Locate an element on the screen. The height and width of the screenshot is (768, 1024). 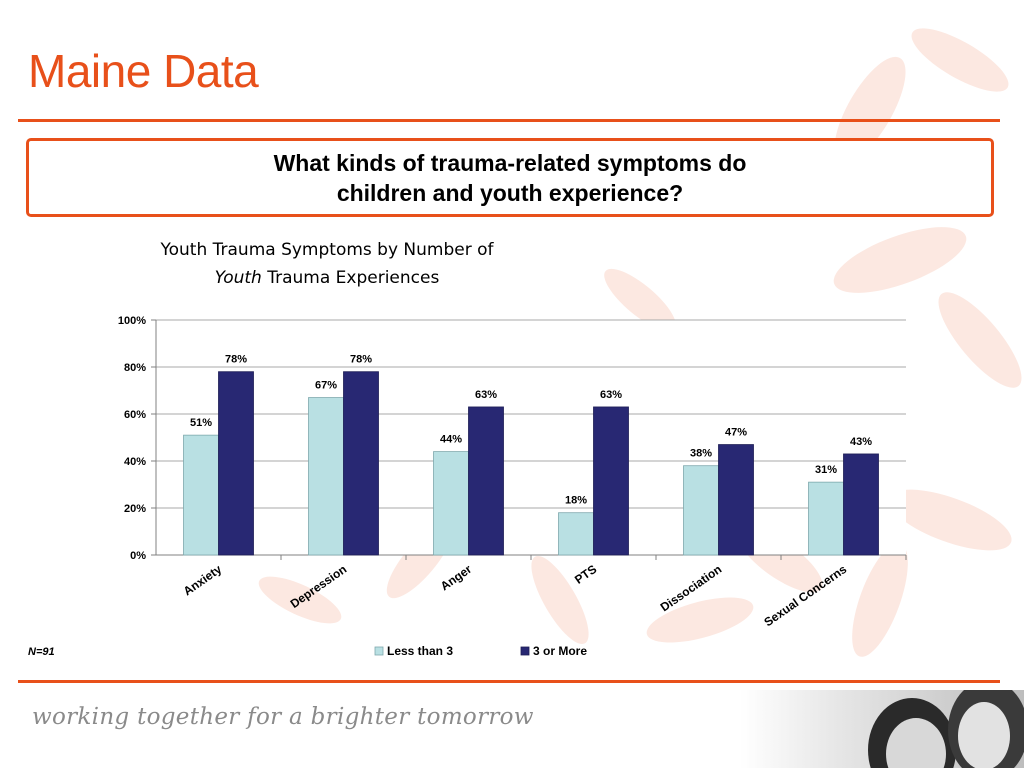
sample-size-label: N=91 is located at coordinates (41, 652).